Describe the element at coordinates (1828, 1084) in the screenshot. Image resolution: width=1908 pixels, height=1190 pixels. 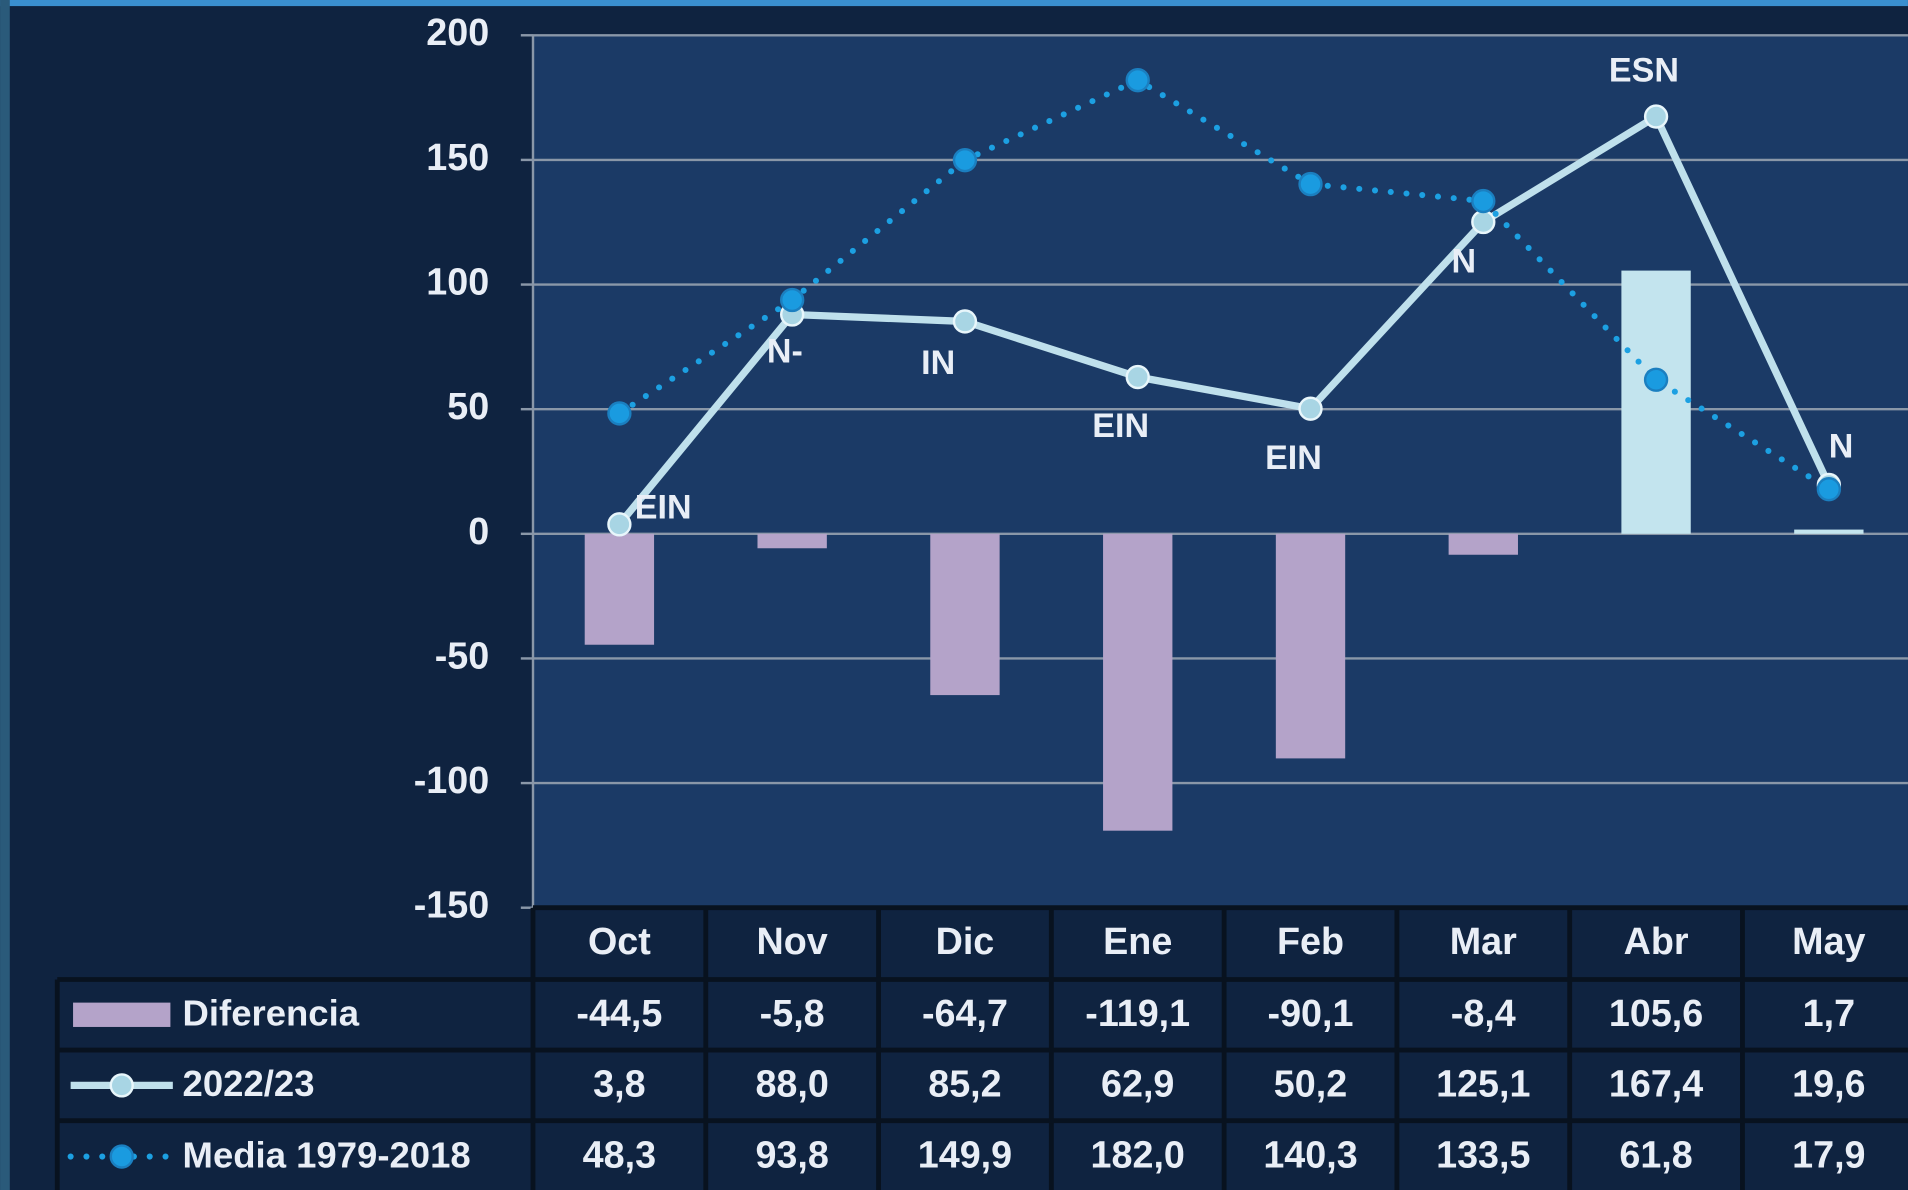
I see `table-value: 19,6` at that location.